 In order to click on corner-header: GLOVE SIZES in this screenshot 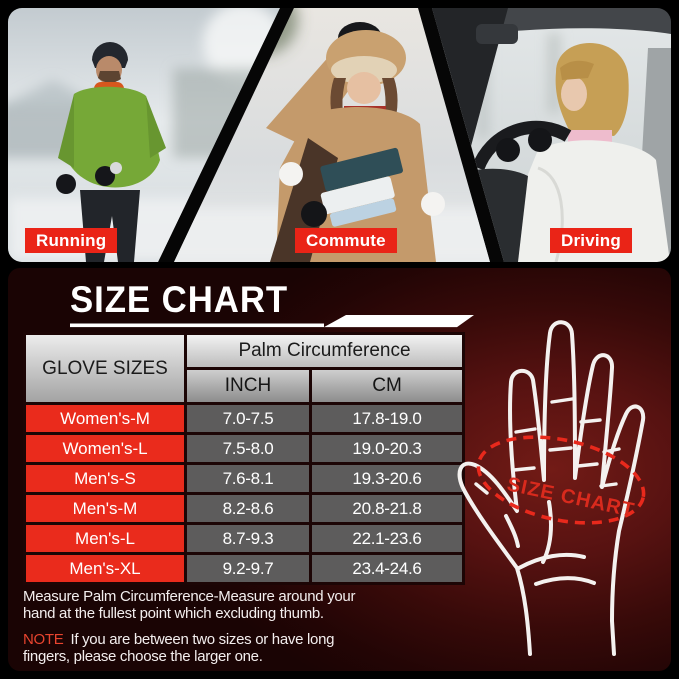, I will do `click(105, 368)`.